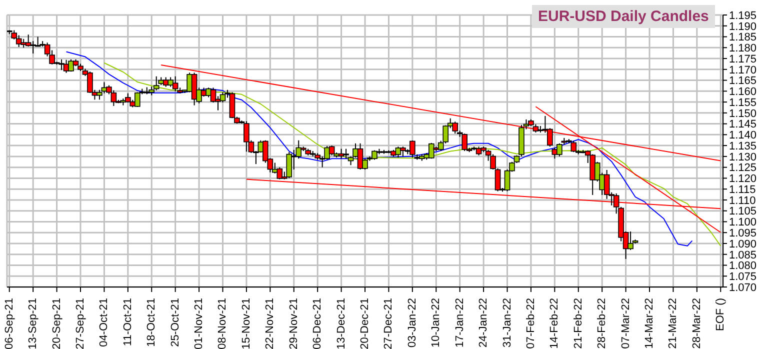 This screenshot has width=764, height=349. What do you see at coordinates (578, 323) in the screenshot?
I see `x-tick-label: 21-Feb-22` at bounding box center [578, 323].